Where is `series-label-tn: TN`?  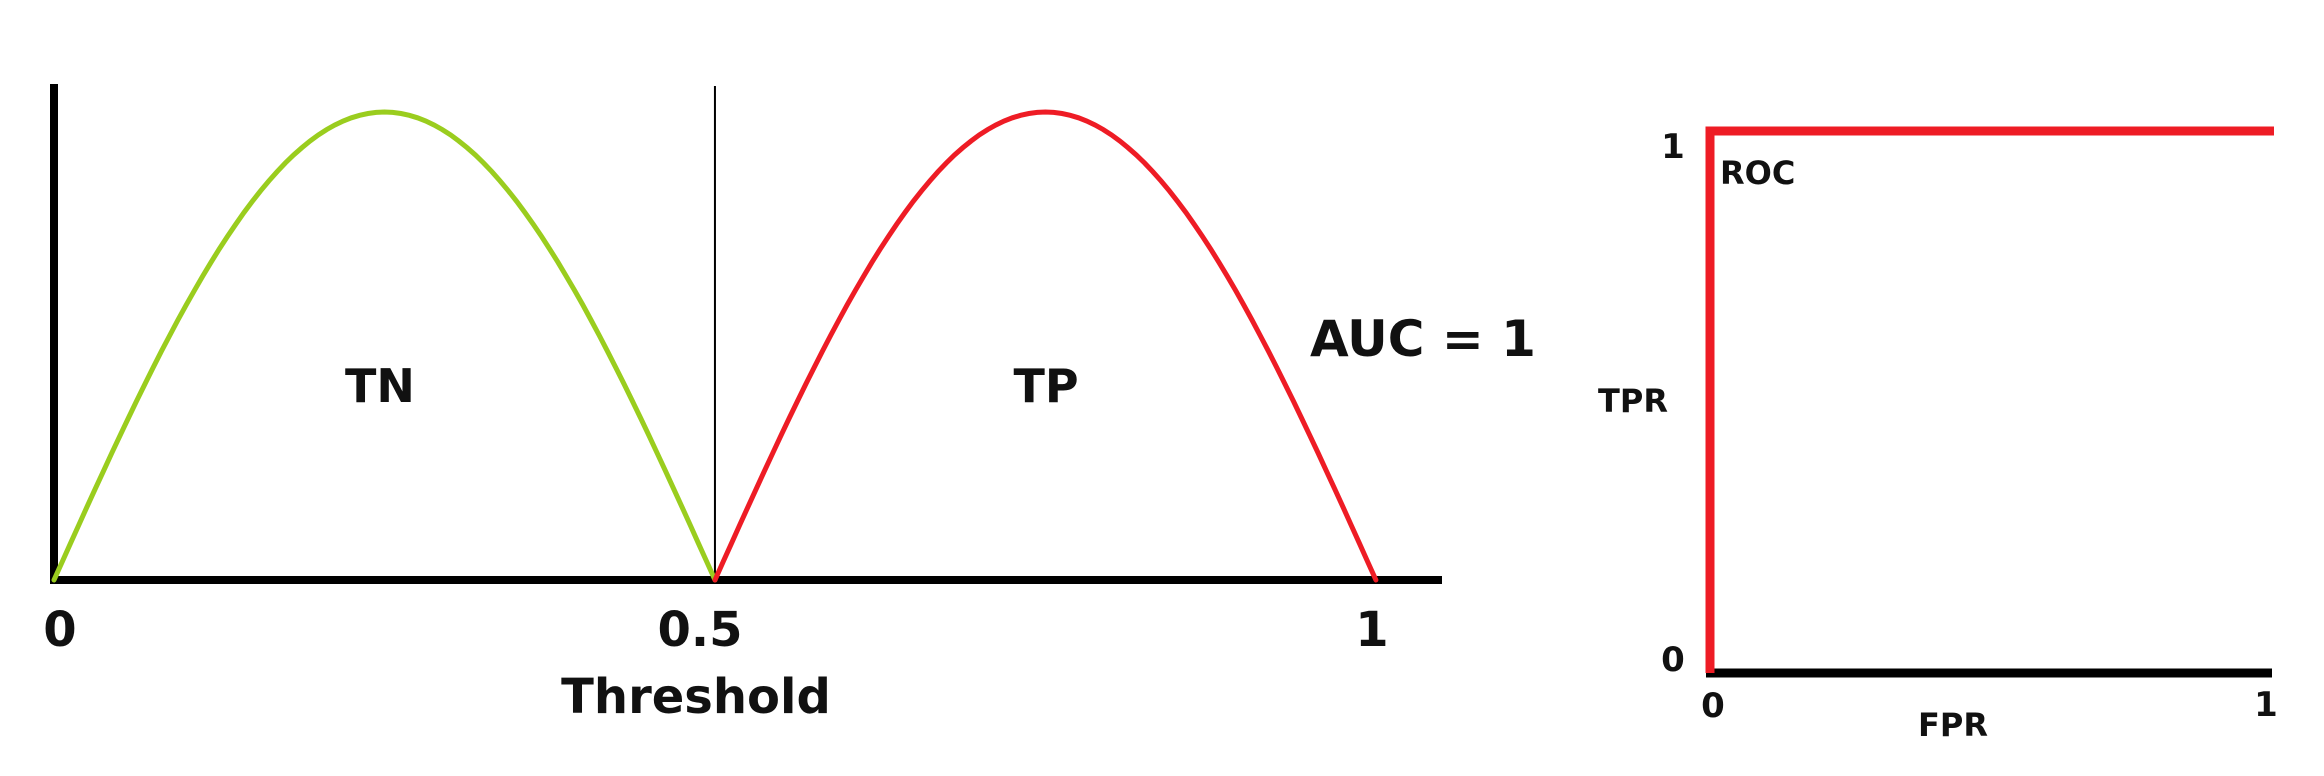 series-label-tn: TN is located at coordinates (380, 386).